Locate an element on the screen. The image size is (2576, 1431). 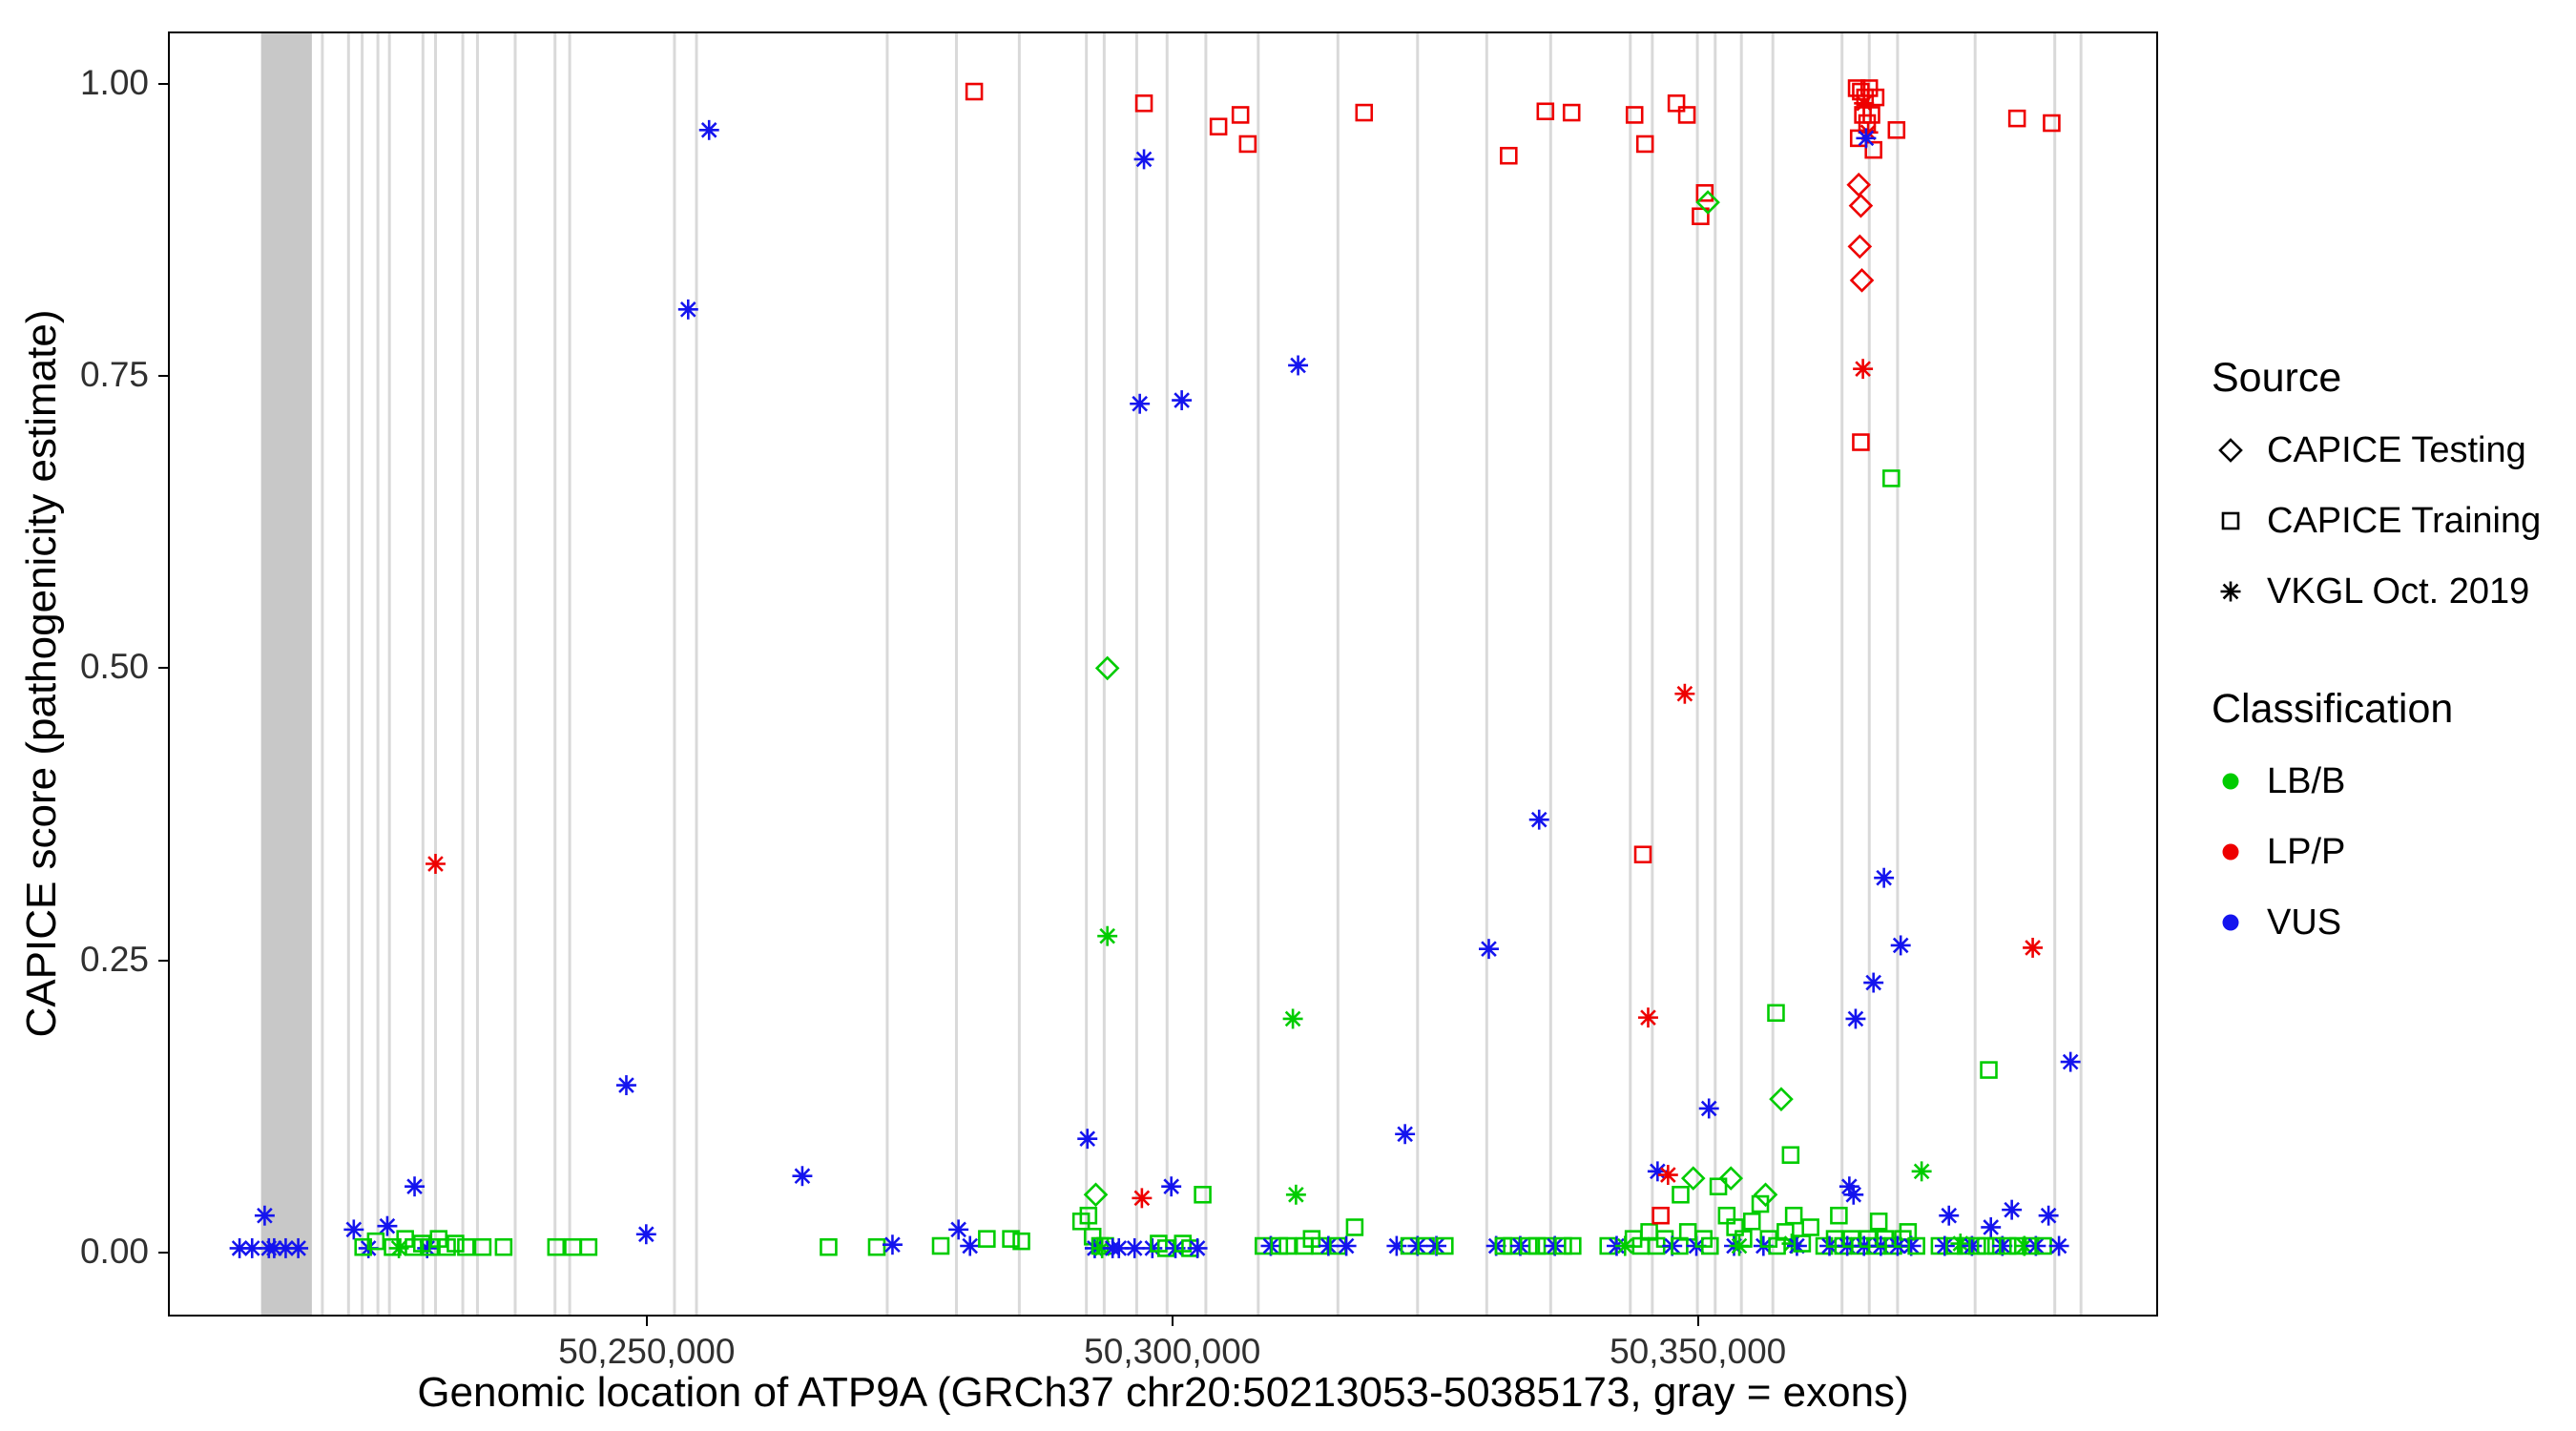
square-icon is located at coordinates (2230, 520).